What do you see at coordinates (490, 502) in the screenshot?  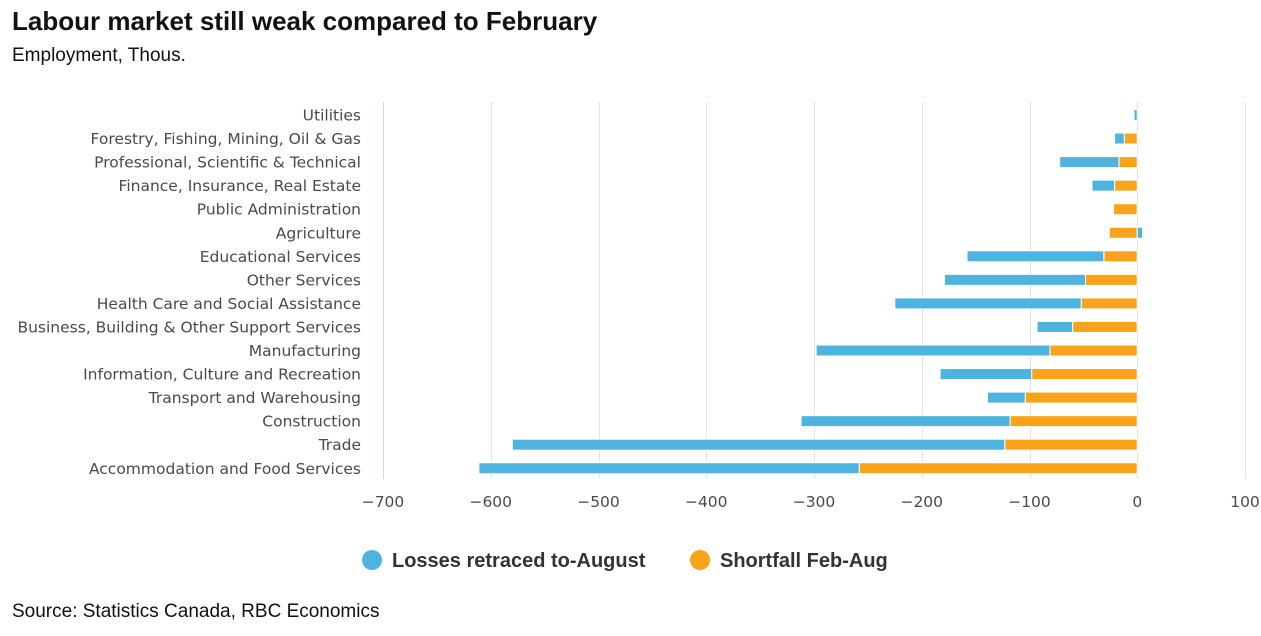 I see `x-tick-label: −600` at bounding box center [490, 502].